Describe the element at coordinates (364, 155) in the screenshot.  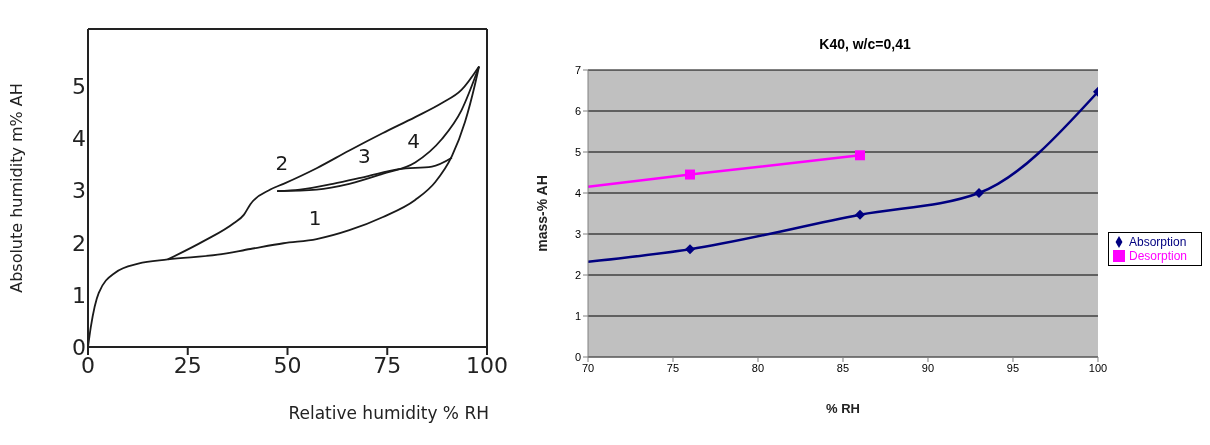
I see `series-label: 3` at that location.